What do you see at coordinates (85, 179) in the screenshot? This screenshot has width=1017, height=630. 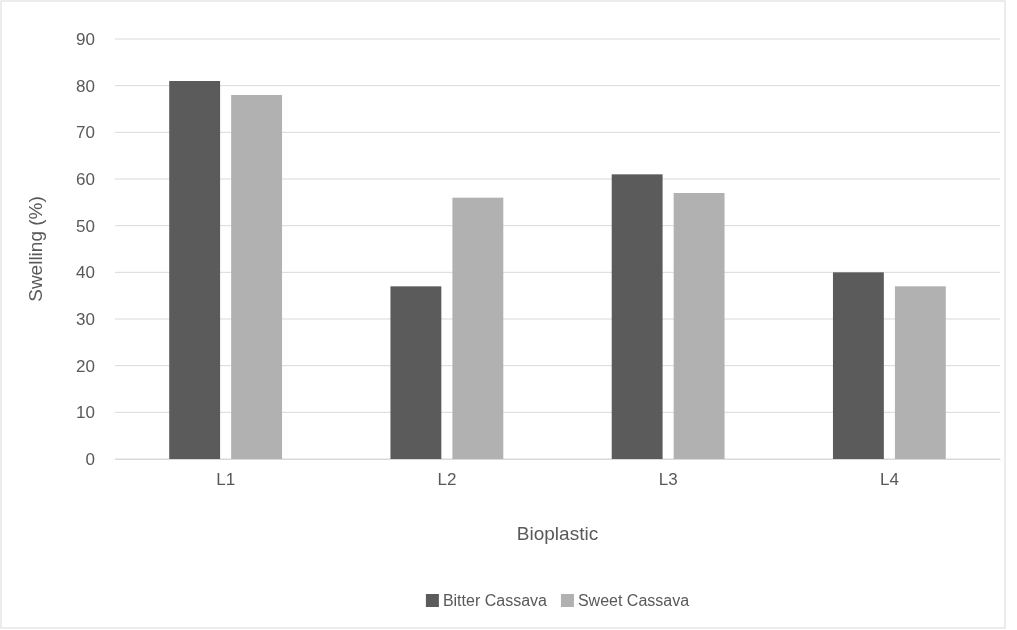 I see `y-tick-label: 60` at bounding box center [85, 179].